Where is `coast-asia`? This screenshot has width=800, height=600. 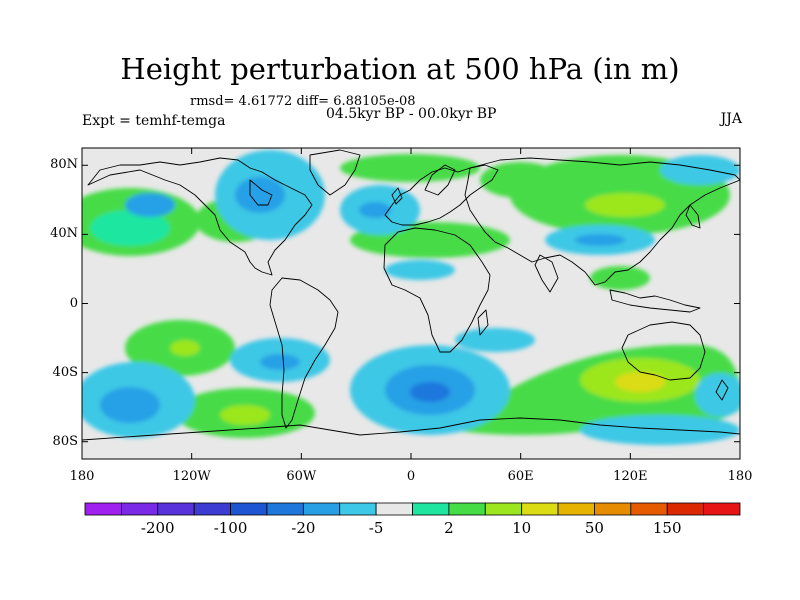 coast-asia is located at coordinates (602, 221).